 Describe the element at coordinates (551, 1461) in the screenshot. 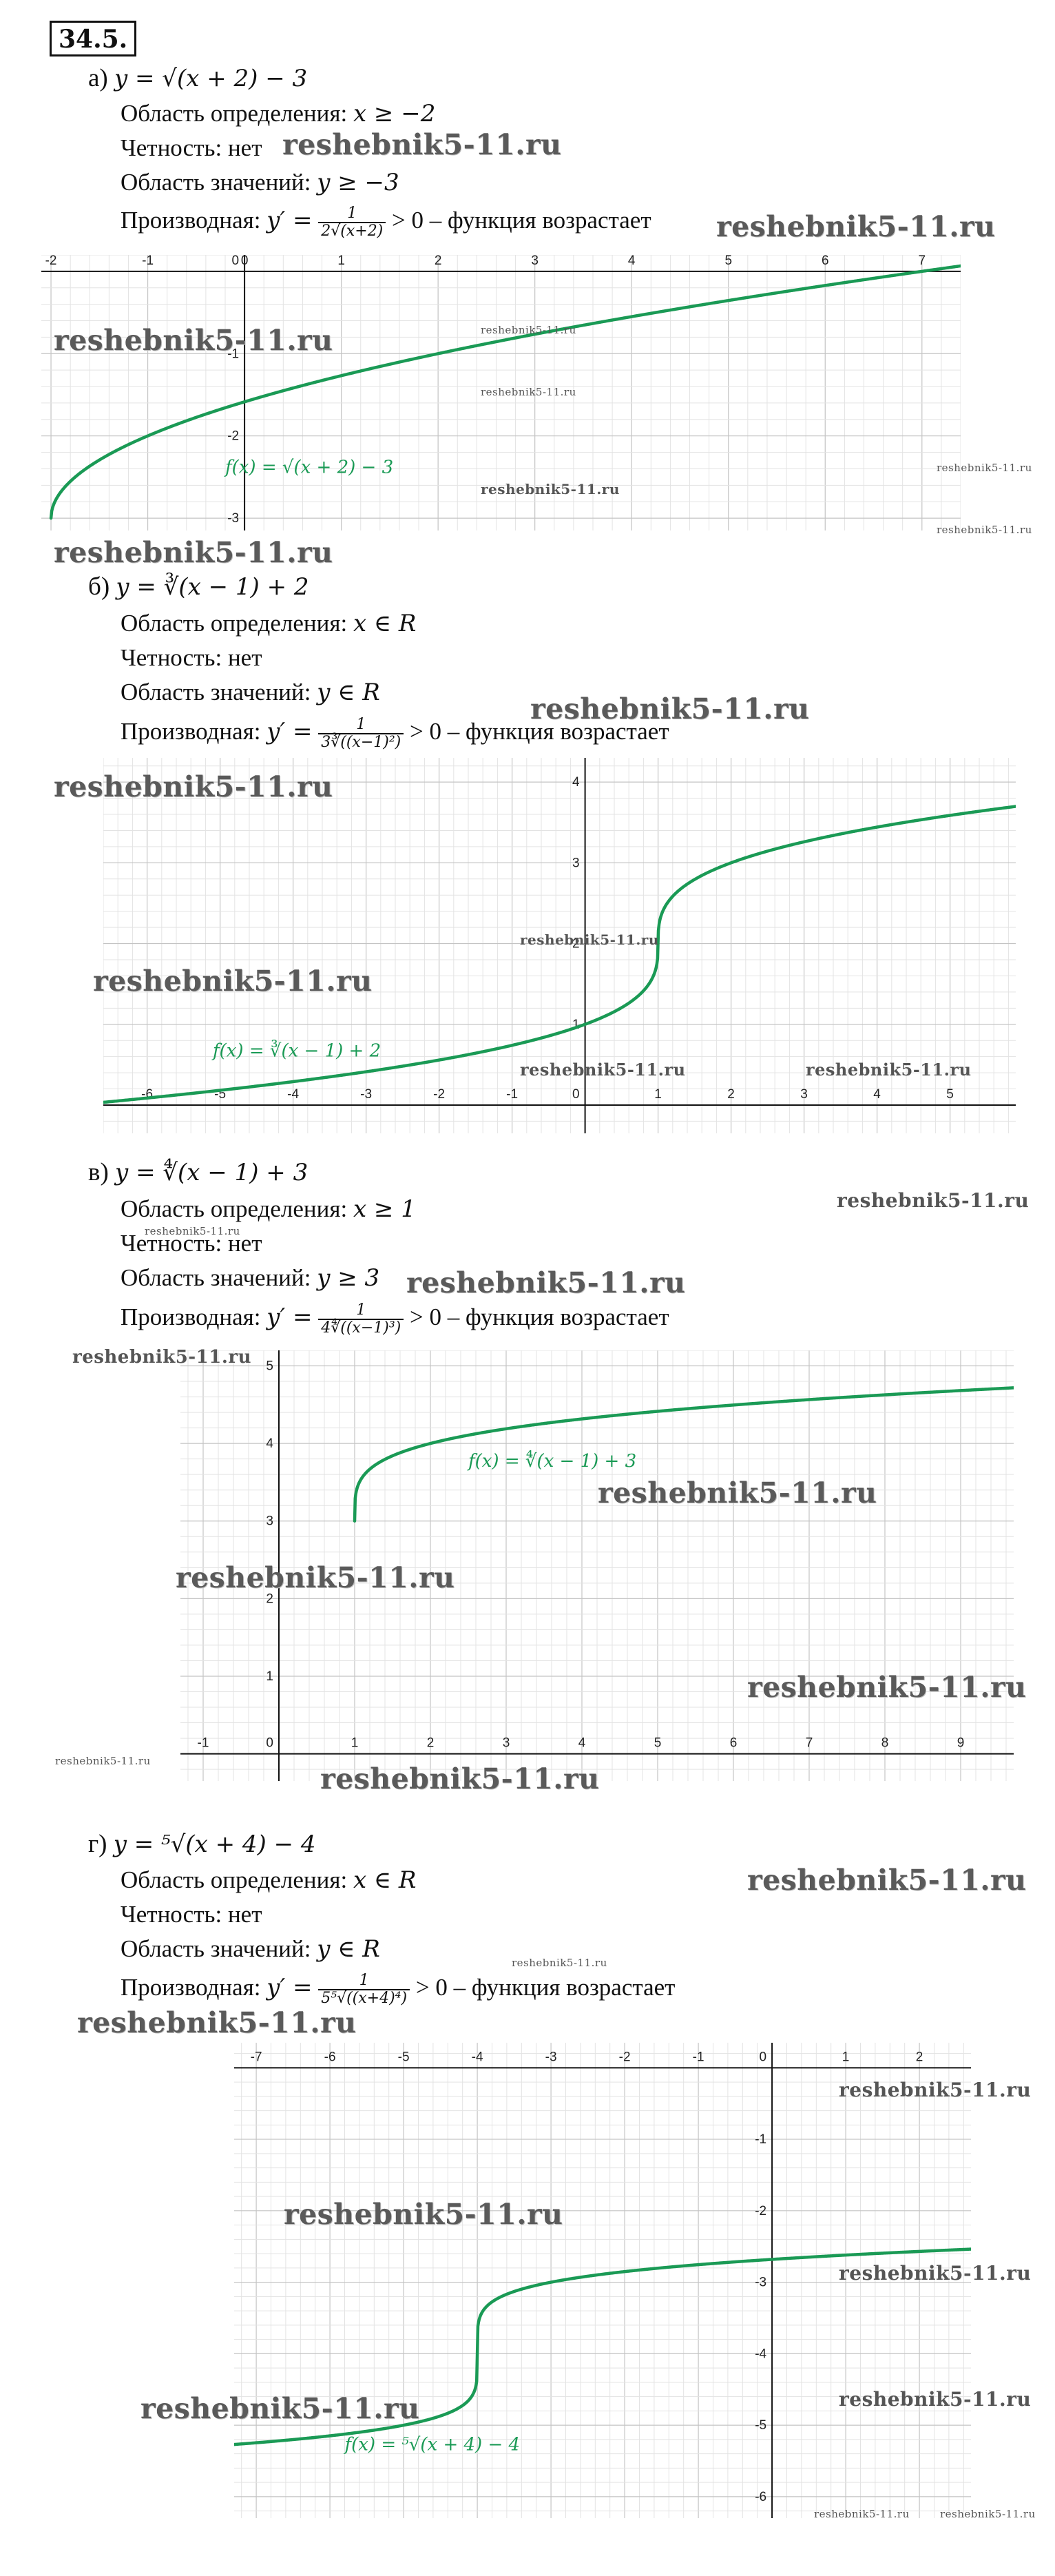

I see `function-label: f(x) = ∜(x − 1) + 3` at that location.